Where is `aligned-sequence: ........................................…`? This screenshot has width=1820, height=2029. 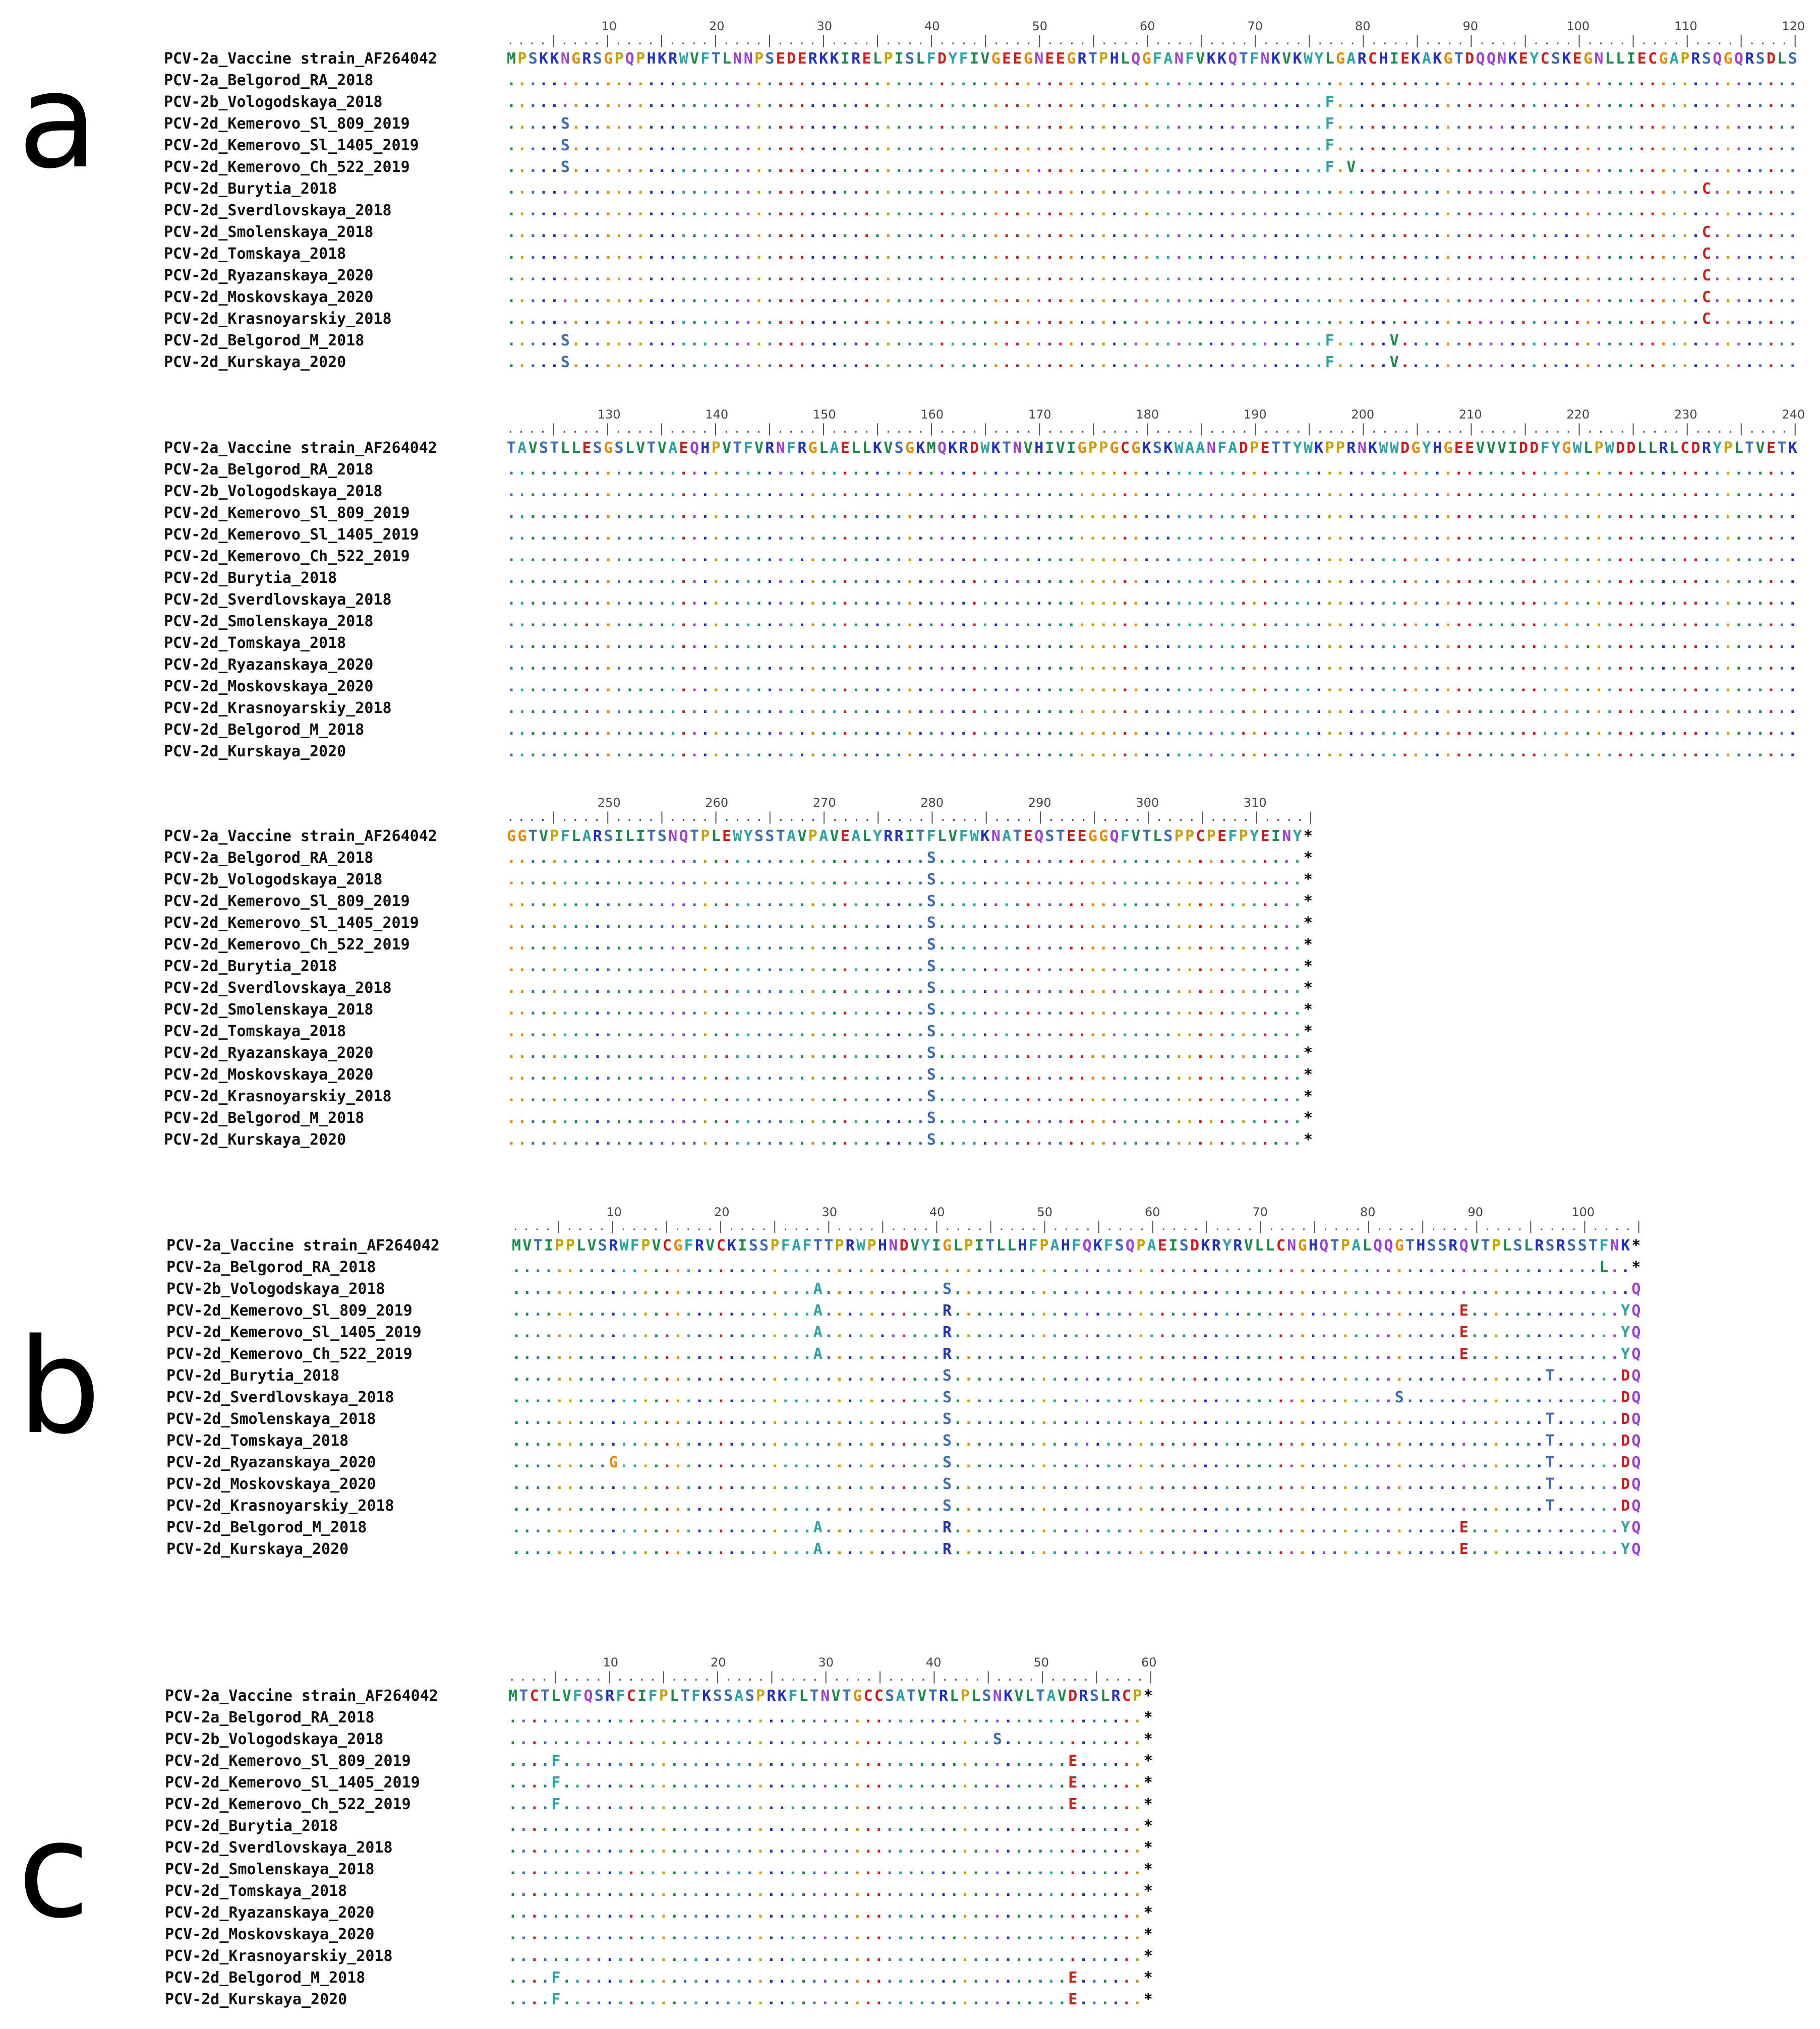
aligned-sequence: ........................................… is located at coordinates (1152, 275).